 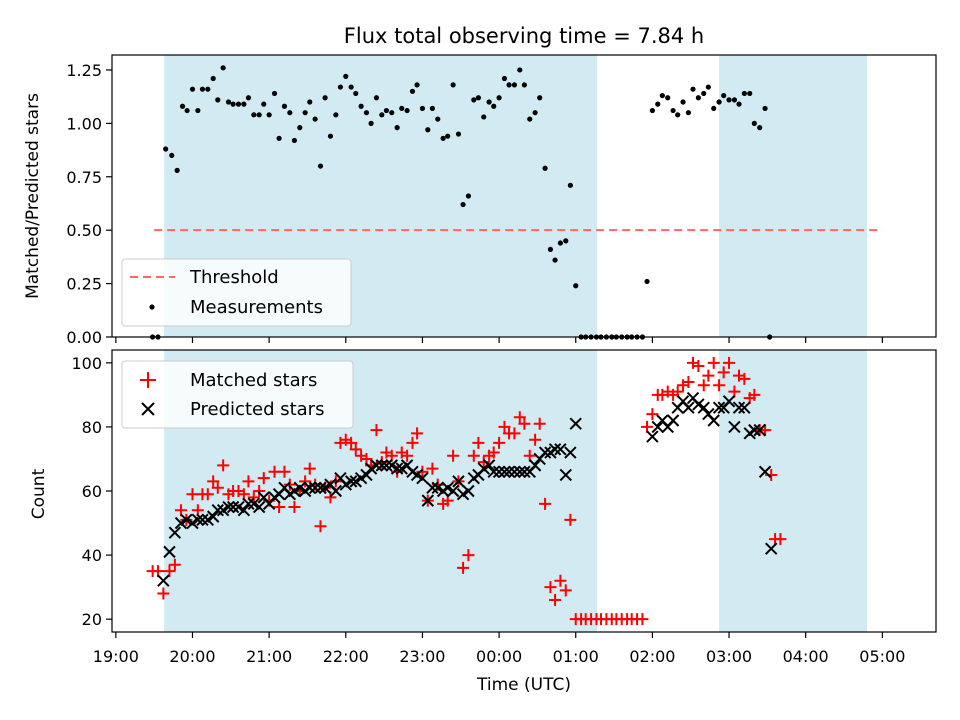 I want to click on legend-matched-swatch, so click(x=148, y=380).